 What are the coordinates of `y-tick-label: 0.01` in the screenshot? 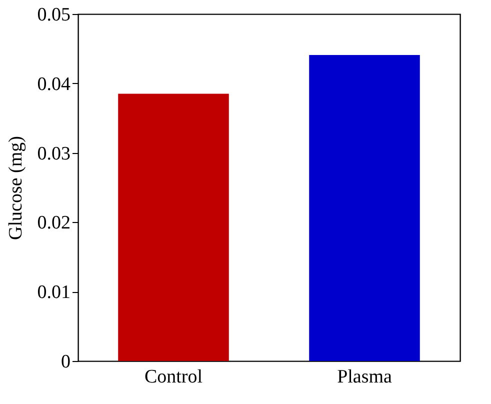 It's located at (53, 293).